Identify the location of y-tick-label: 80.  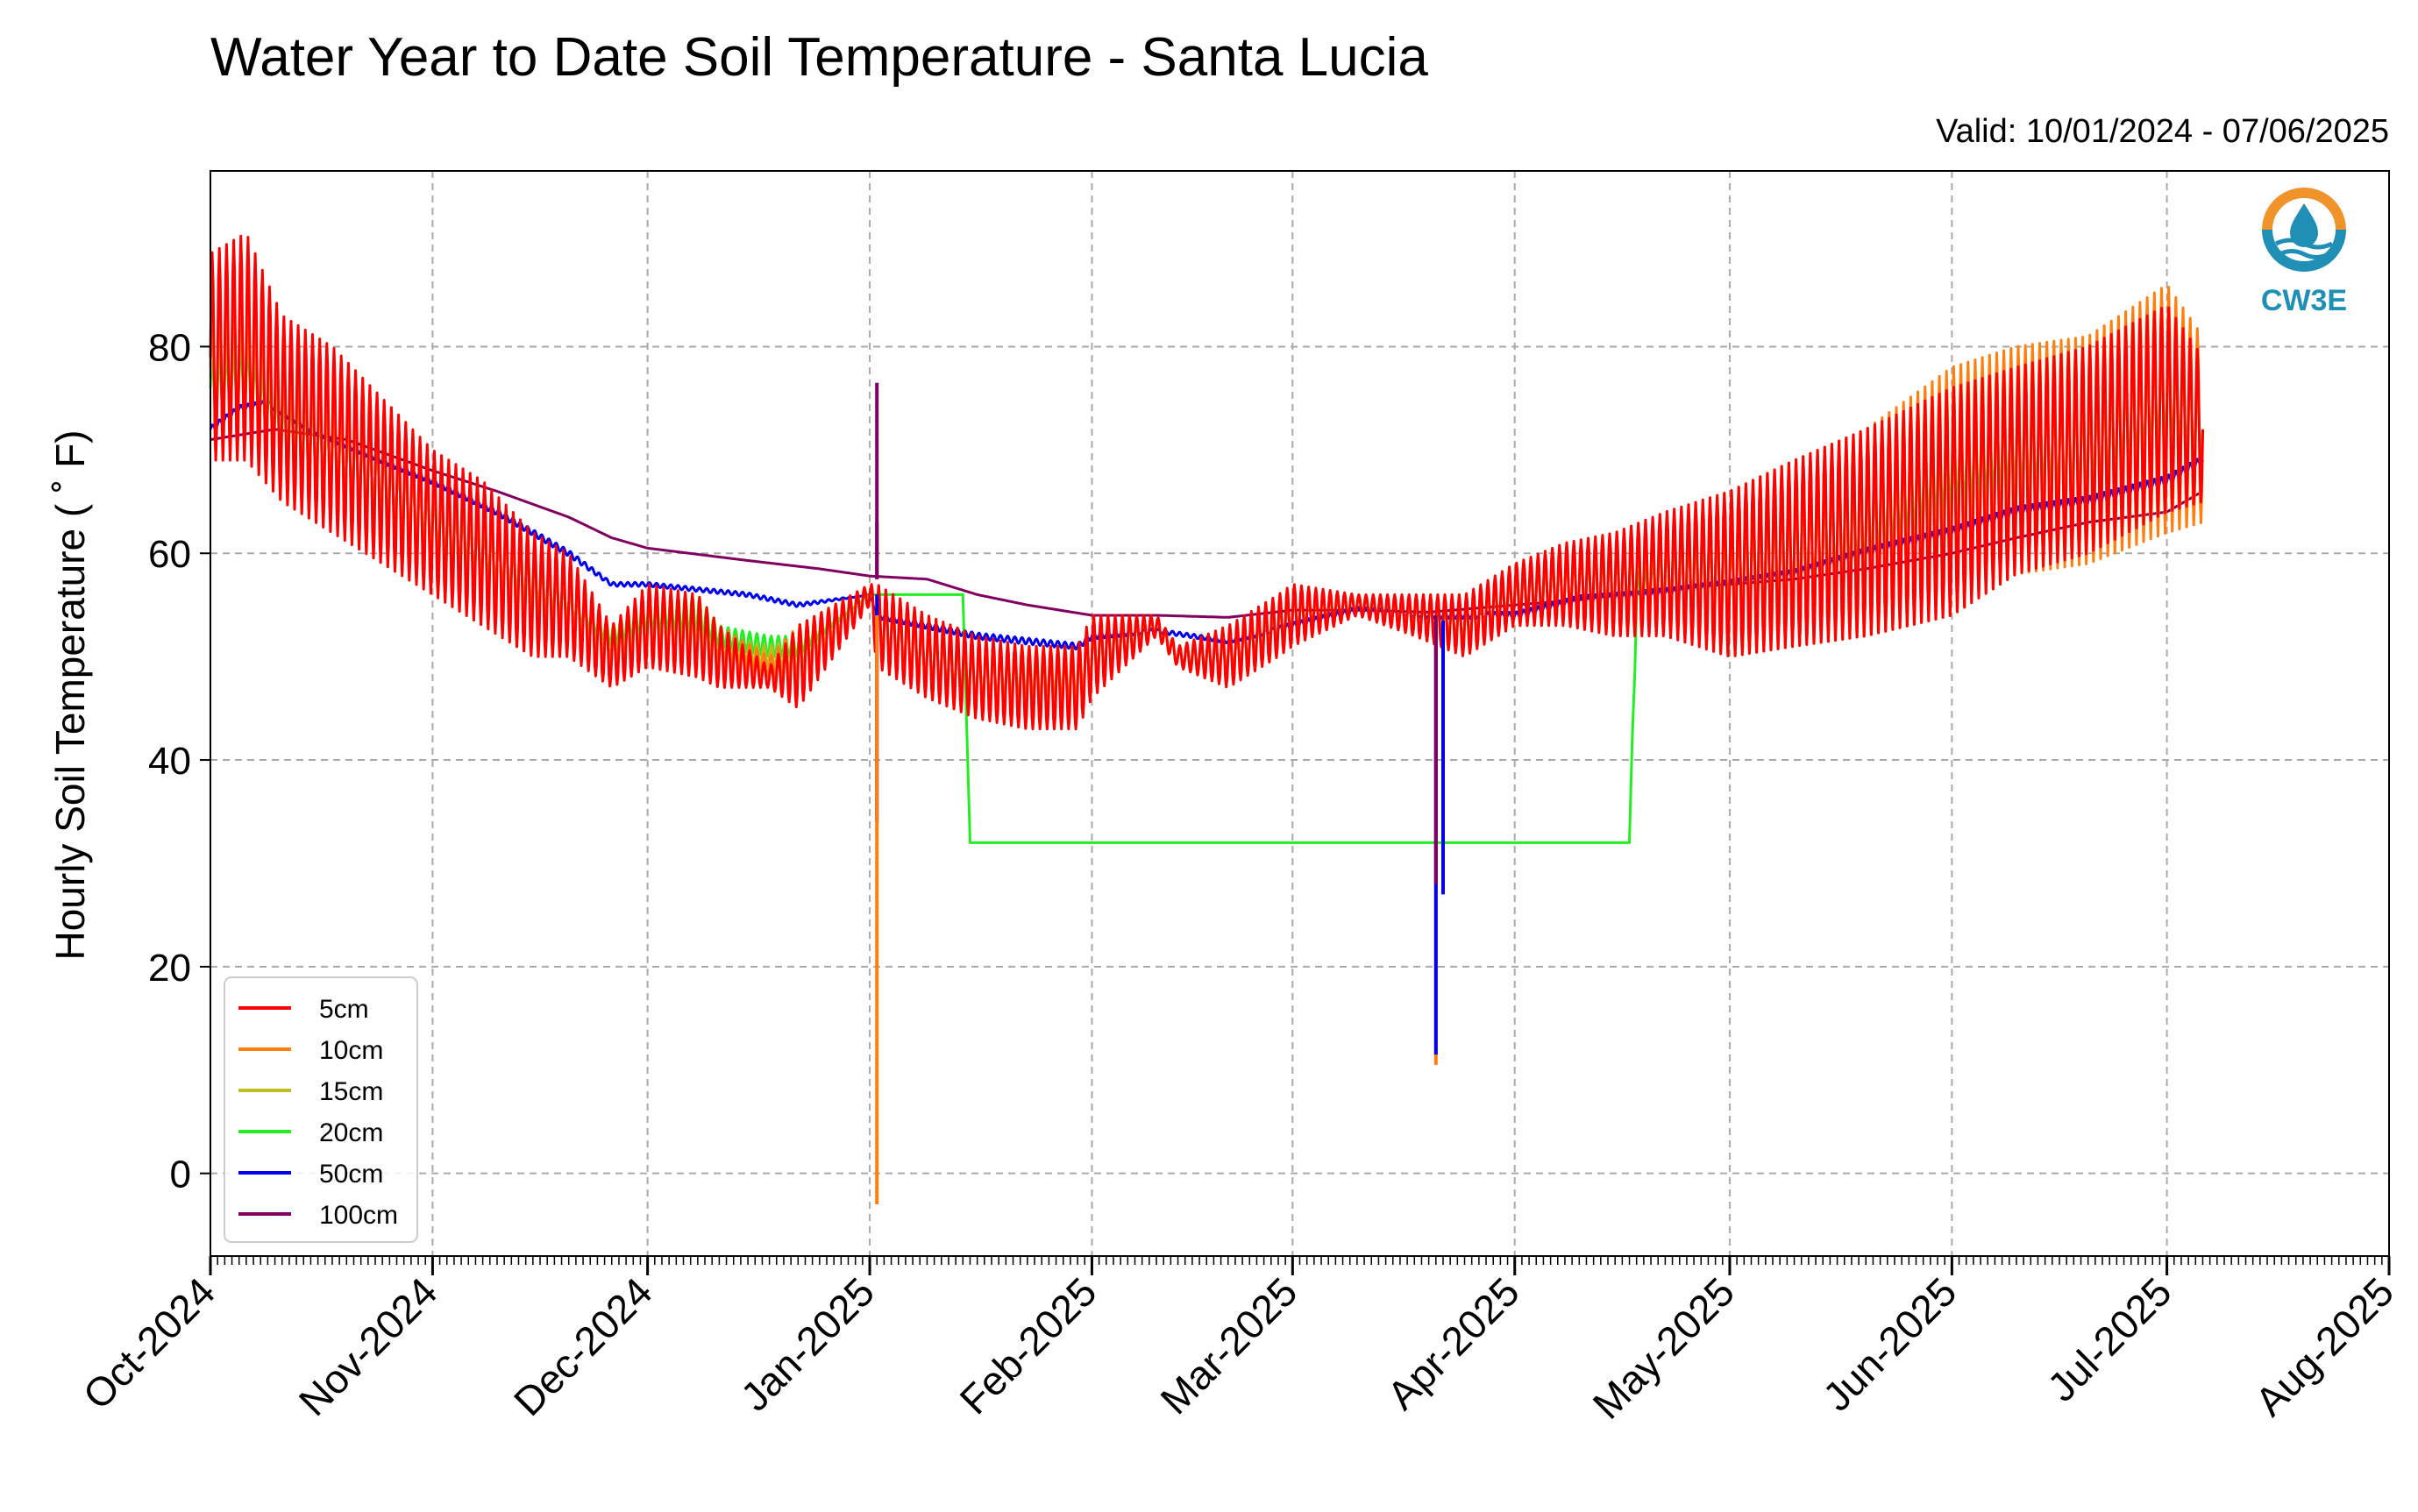
(169, 347).